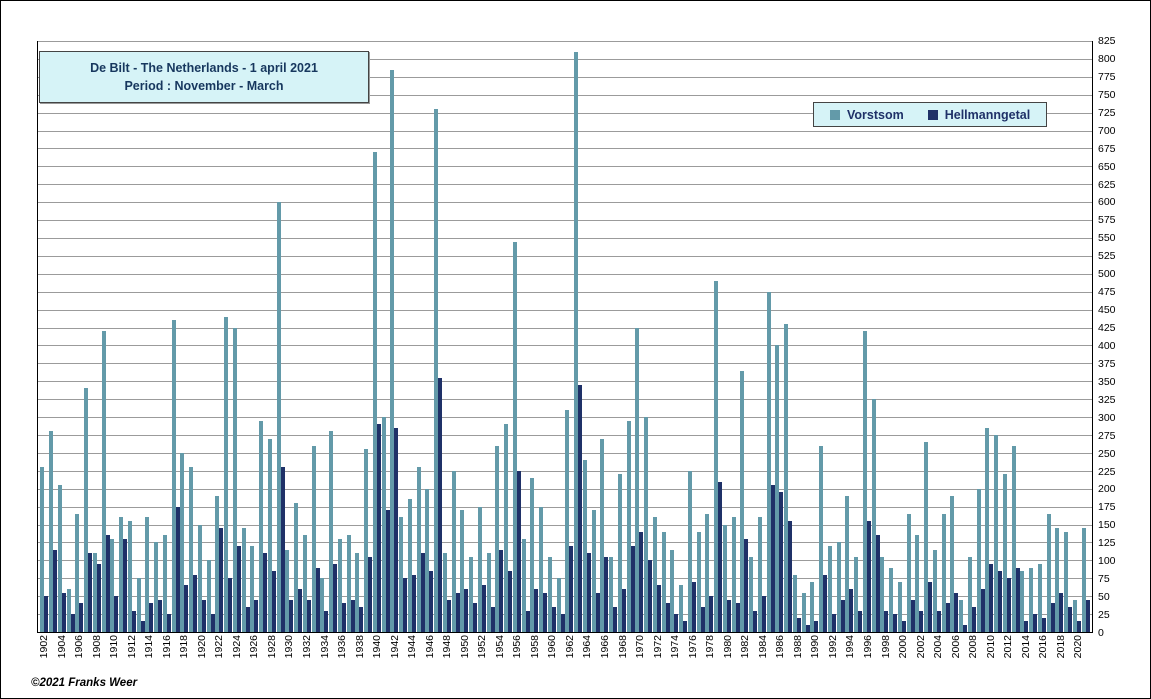 The height and width of the screenshot is (699, 1151). What do you see at coordinates (1107, 94) in the screenshot?
I see `y-axis-label: 750` at bounding box center [1107, 94].